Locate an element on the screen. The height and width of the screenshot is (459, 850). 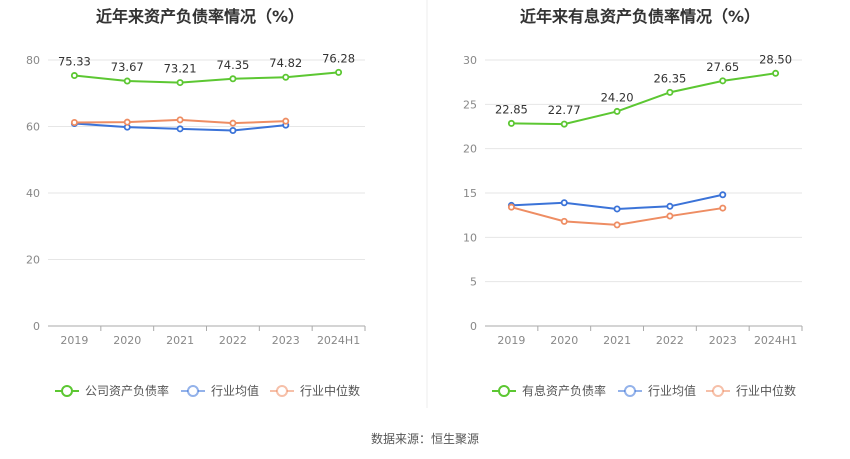
data-label: 22.85 is located at coordinates (511, 109).